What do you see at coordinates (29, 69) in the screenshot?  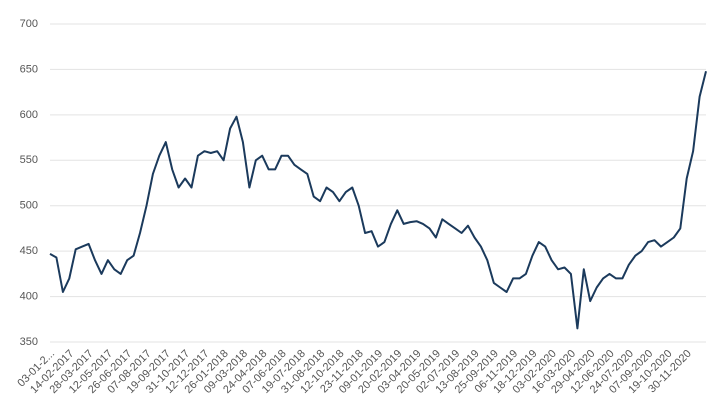 I see `y-tick-label: 650` at bounding box center [29, 69].